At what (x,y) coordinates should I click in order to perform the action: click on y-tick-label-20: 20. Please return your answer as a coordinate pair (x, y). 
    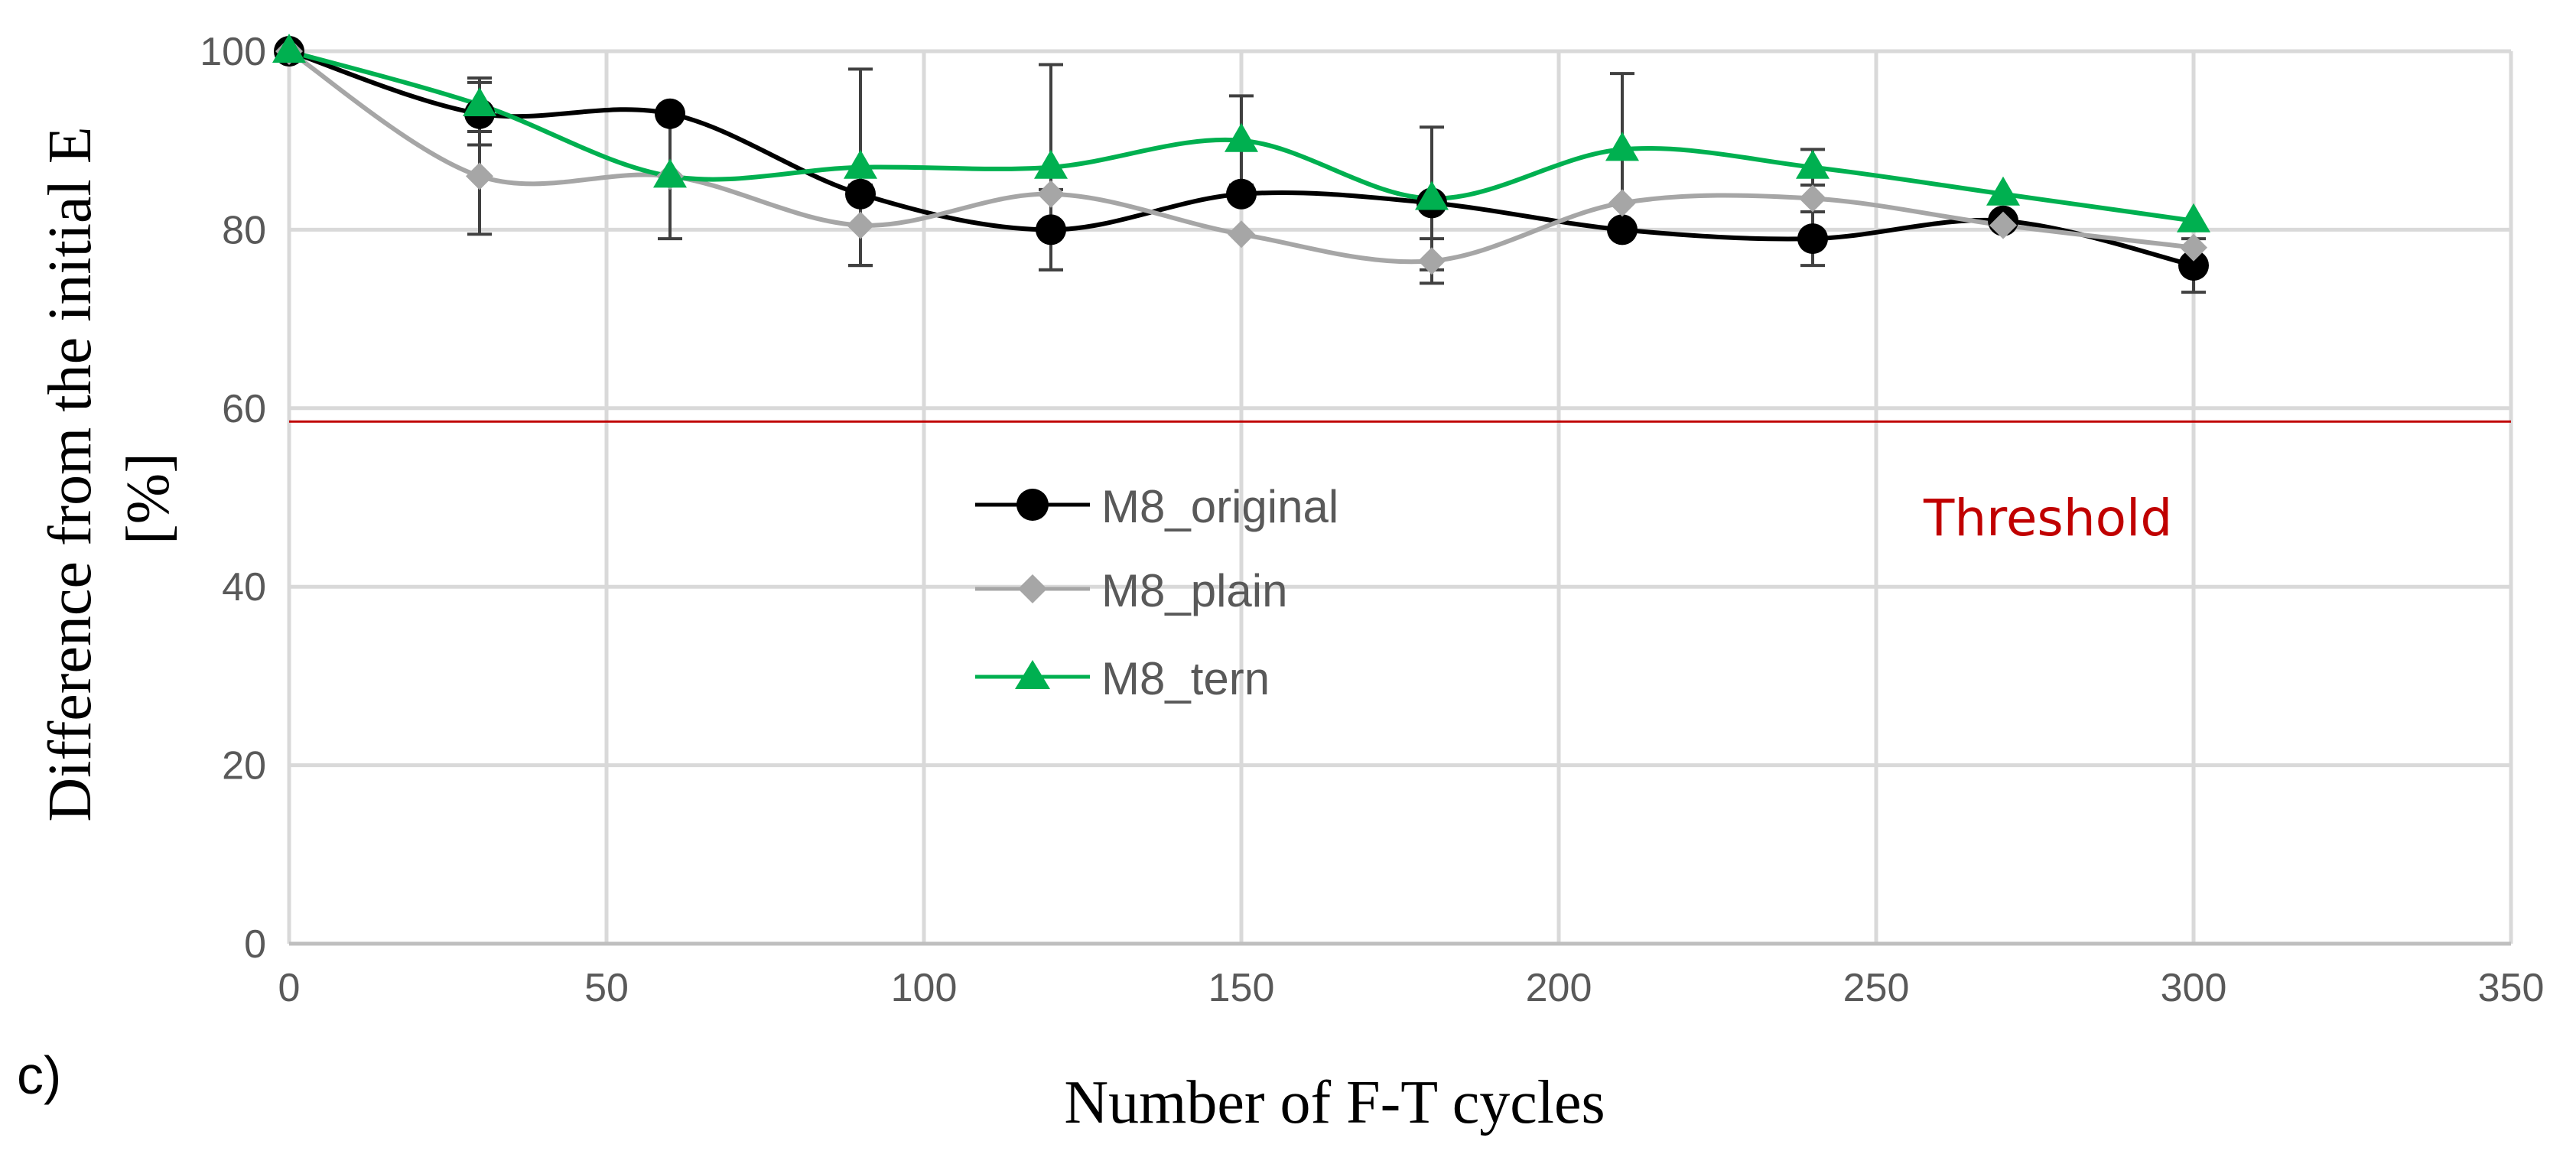
    Looking at the image, I should click on (244, 766).